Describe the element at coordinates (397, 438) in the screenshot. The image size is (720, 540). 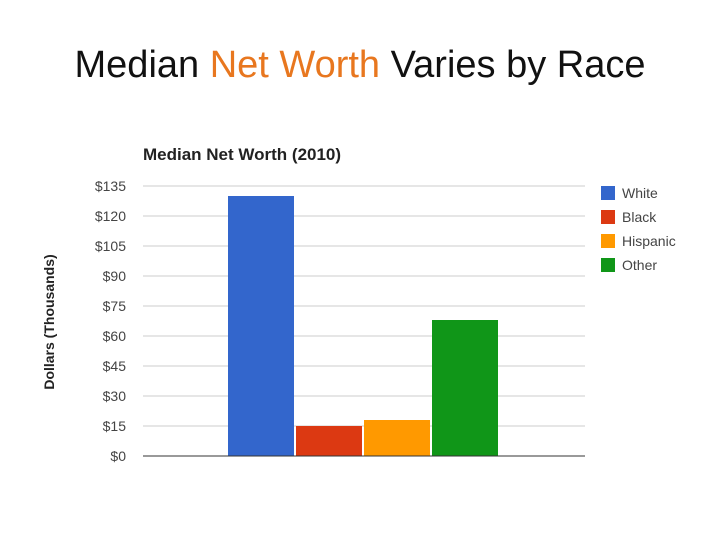
I see `bar-hispanic` at that location.